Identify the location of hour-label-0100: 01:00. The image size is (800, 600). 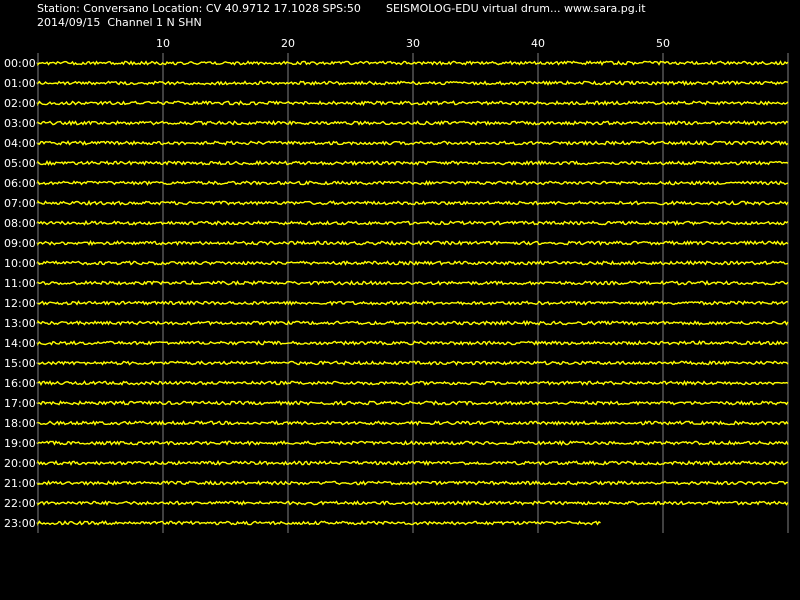
(20, 83).